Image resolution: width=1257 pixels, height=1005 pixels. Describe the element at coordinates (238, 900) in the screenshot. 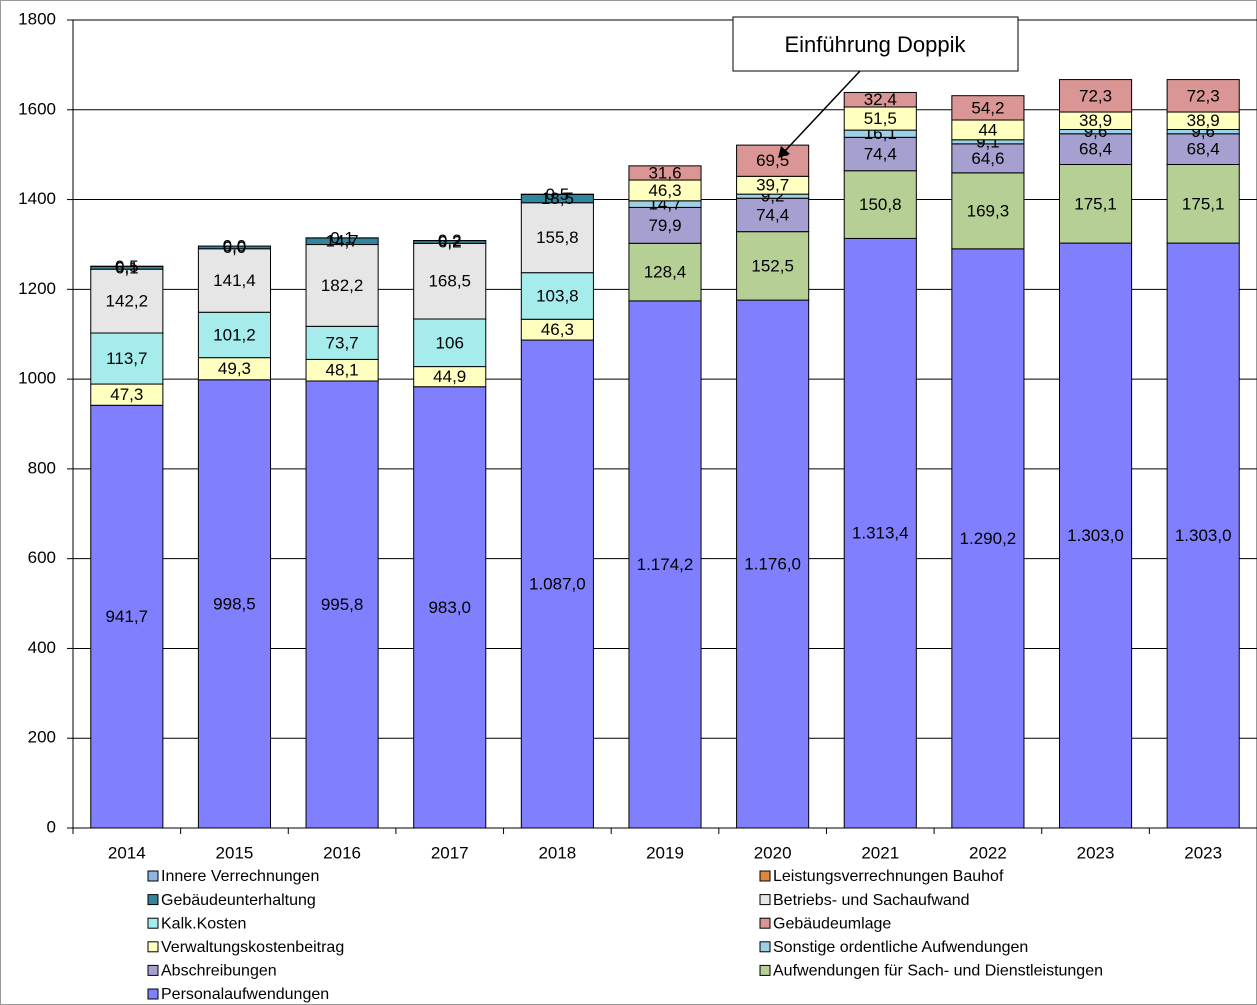

I see `legend-label: Gebäudeunterhaltung` at that location.